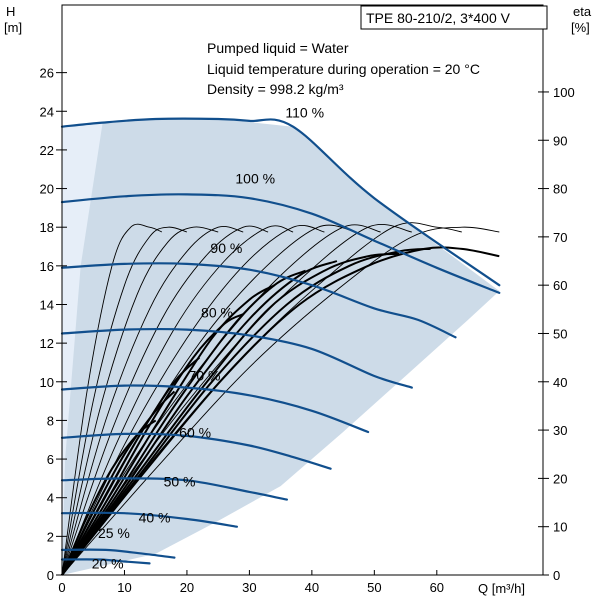 Image resolution: width=608 pixels, height=601 pixels. Describe the element at coordinates (47, 304) in the screenshot. I see `y-tick-label: 14` at that location.